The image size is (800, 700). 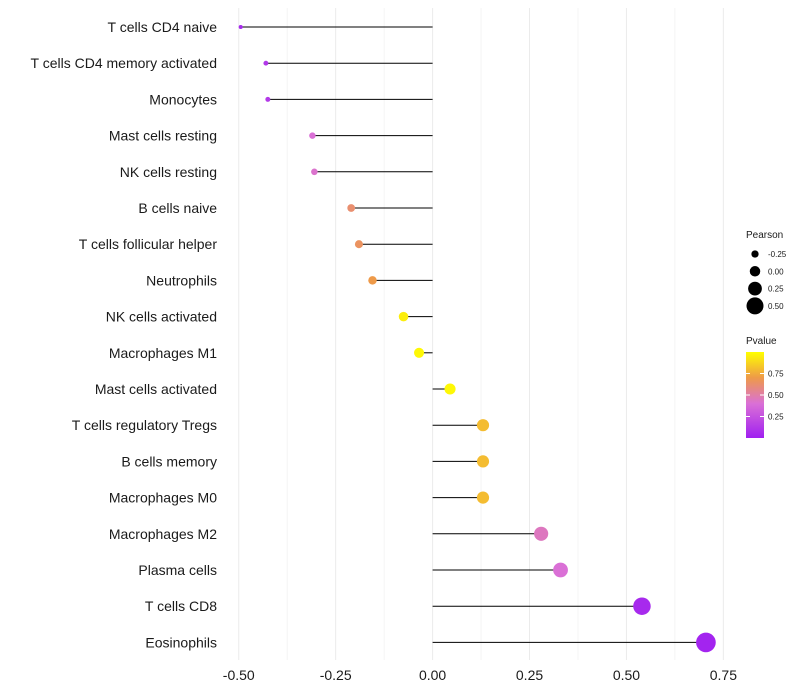 What do you see at coordinates (432, 675) in the screenshot?
I see `x-tick-label: 0.00` at bounding box center [432, 675].